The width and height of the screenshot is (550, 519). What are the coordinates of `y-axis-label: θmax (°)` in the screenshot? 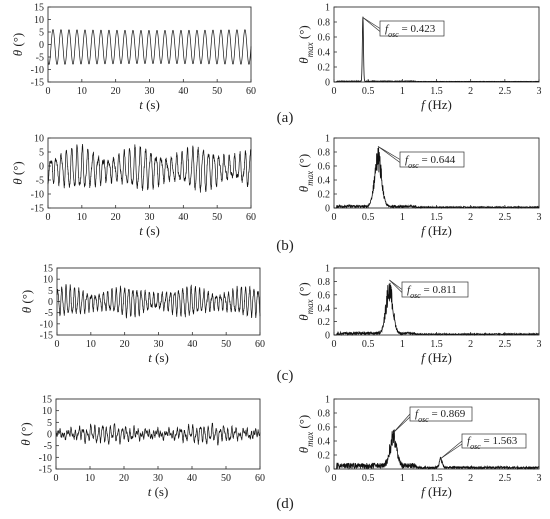 It's located at (305, 434).